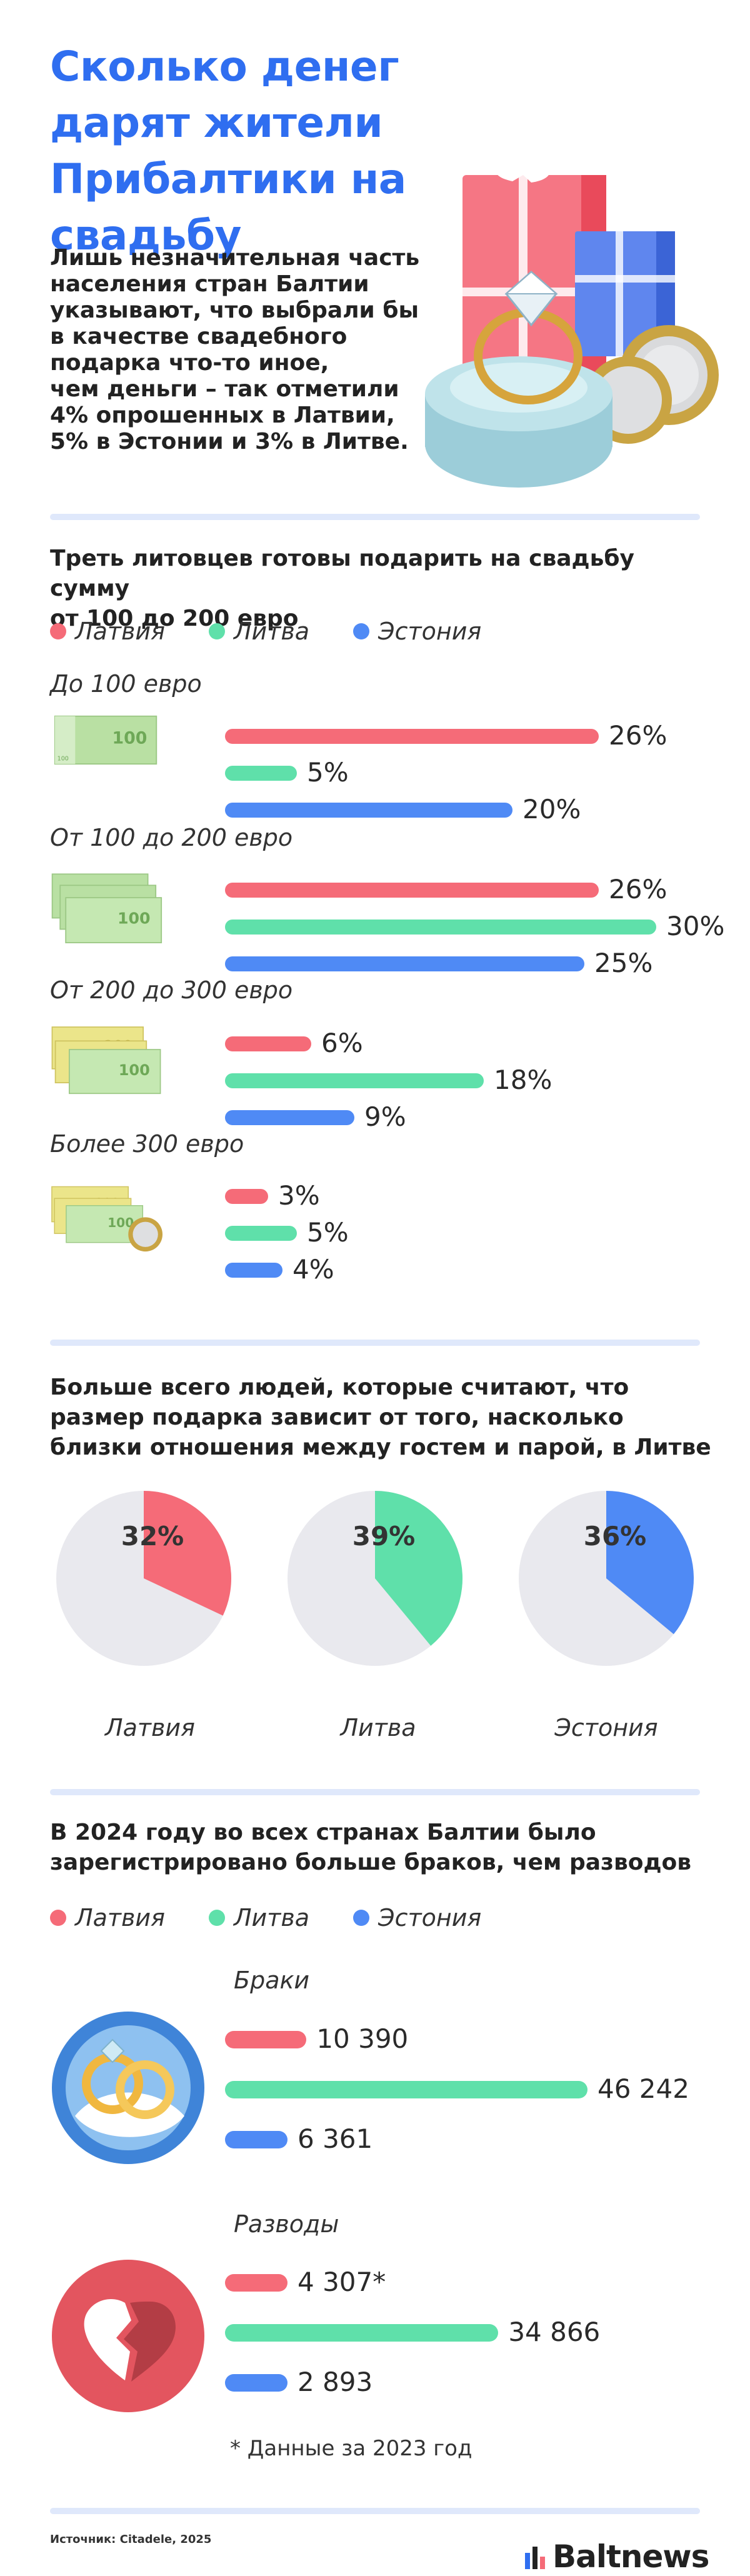 The image size is (750, 2576). Describe the element at coordinates (150, 1728) in the screenshot. I see `pie-label-latvia: Латвия` at that location.